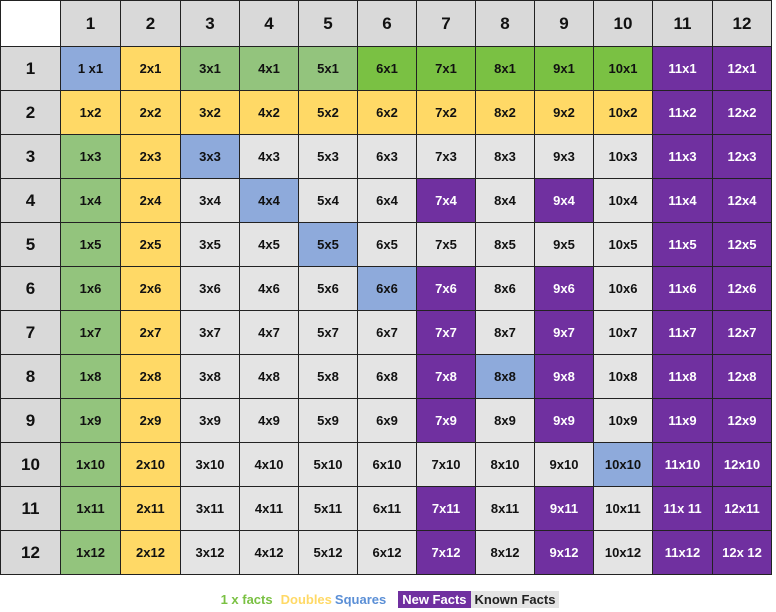 Image resolution: width=776 pixels, height=612 pixels. Describe the element at coordinates (150, 23) in the screenshot. I see `column-header: 2` at that location.